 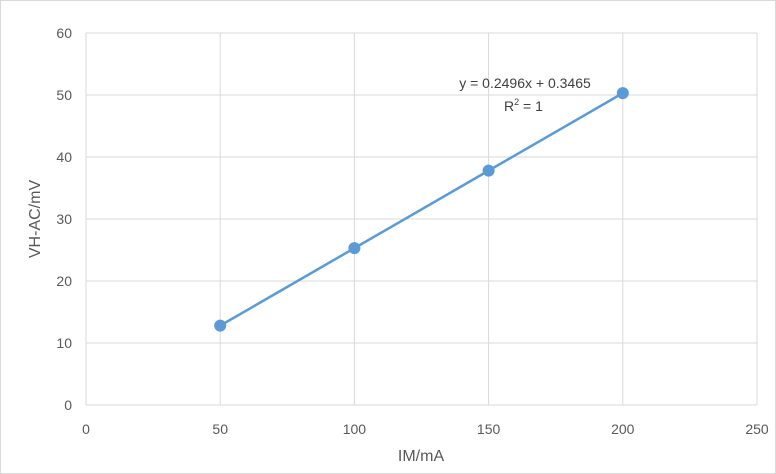 What do you see at coordinates (355, 429) in the screenshot?
I see `x-tick-label: 100` at bounding box center [355, 429].